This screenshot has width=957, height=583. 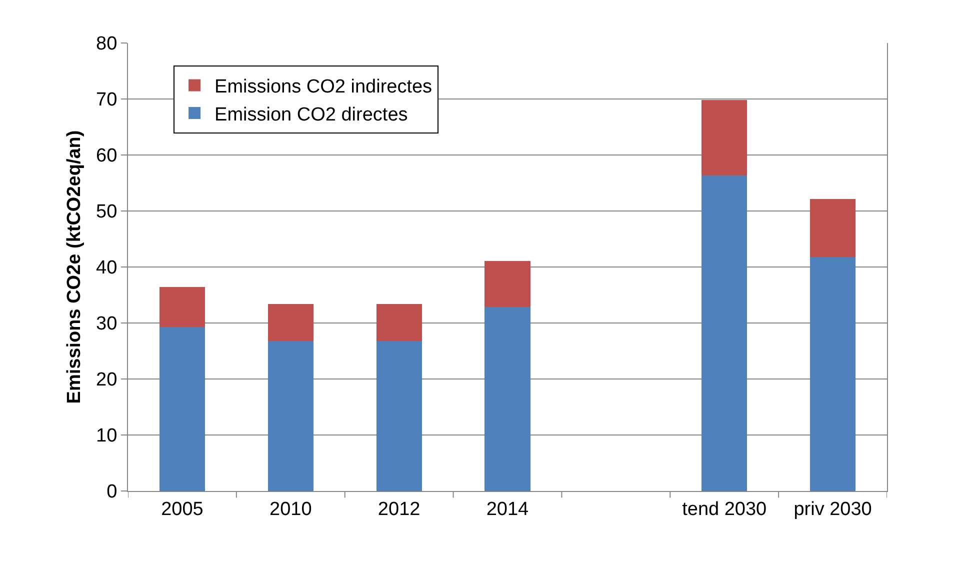 What do you see at coordinates (74, 267) in the screenshot?
I see `y-axis-title: Emissions CO2e (ktCO2eq/an)` at bounding box center [74, 267].